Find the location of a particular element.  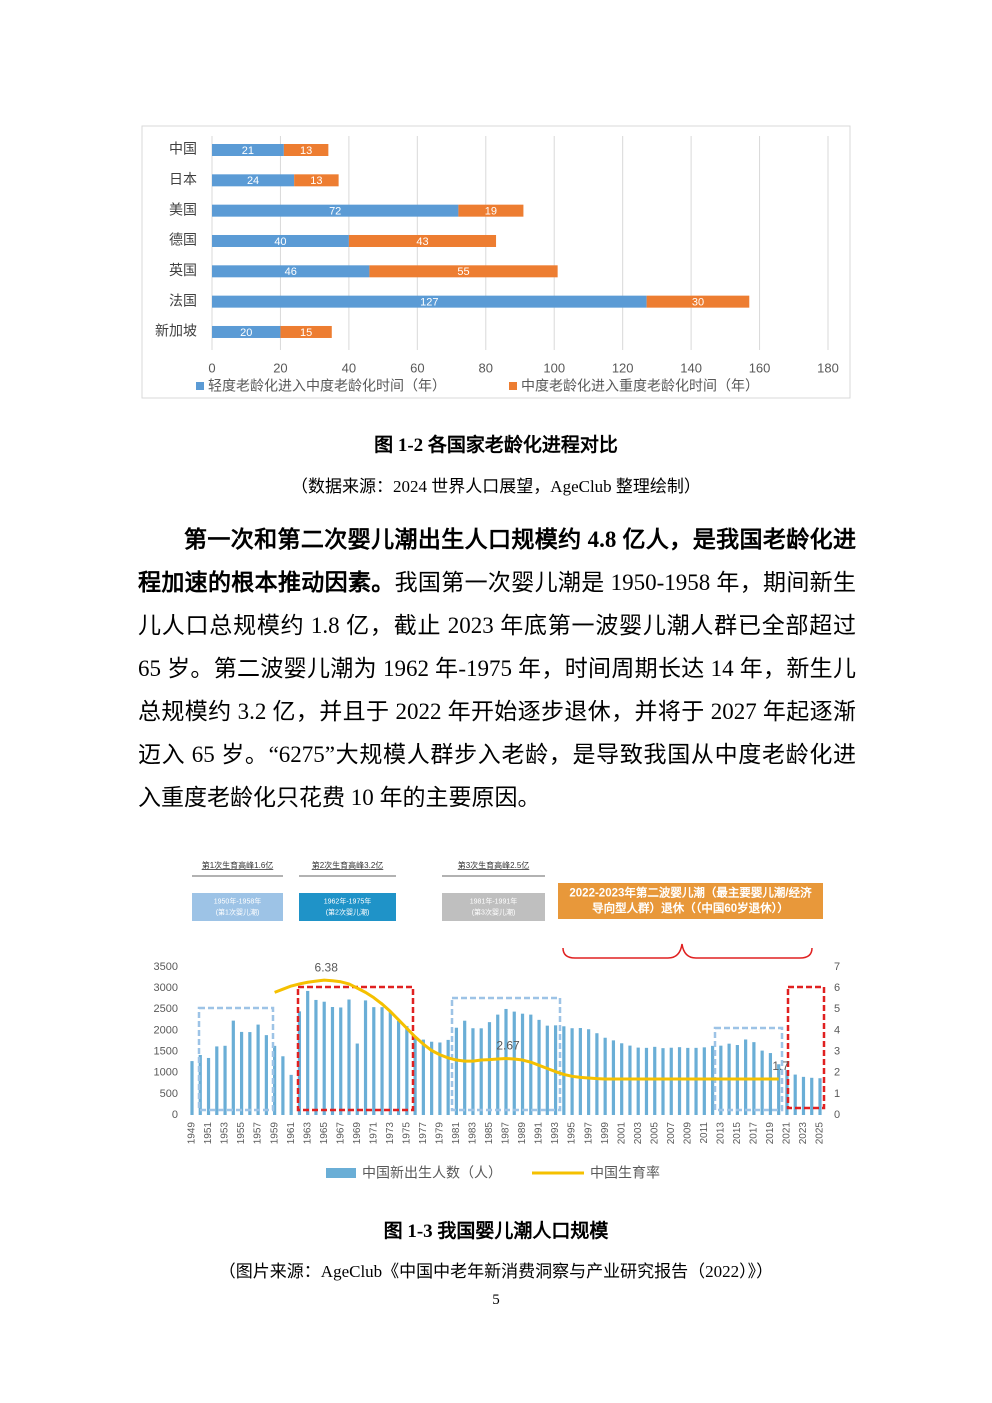

y-tick-label: 1000 is located at coordinates (166, 1073).